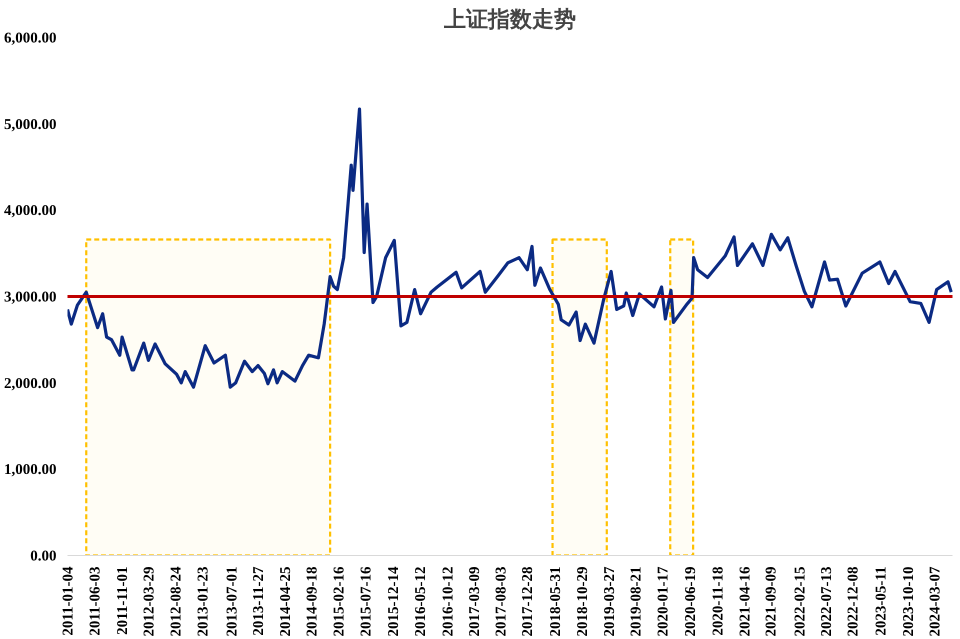  I want to click on x-tick-label: 2012-03-29, so click(150, 601).